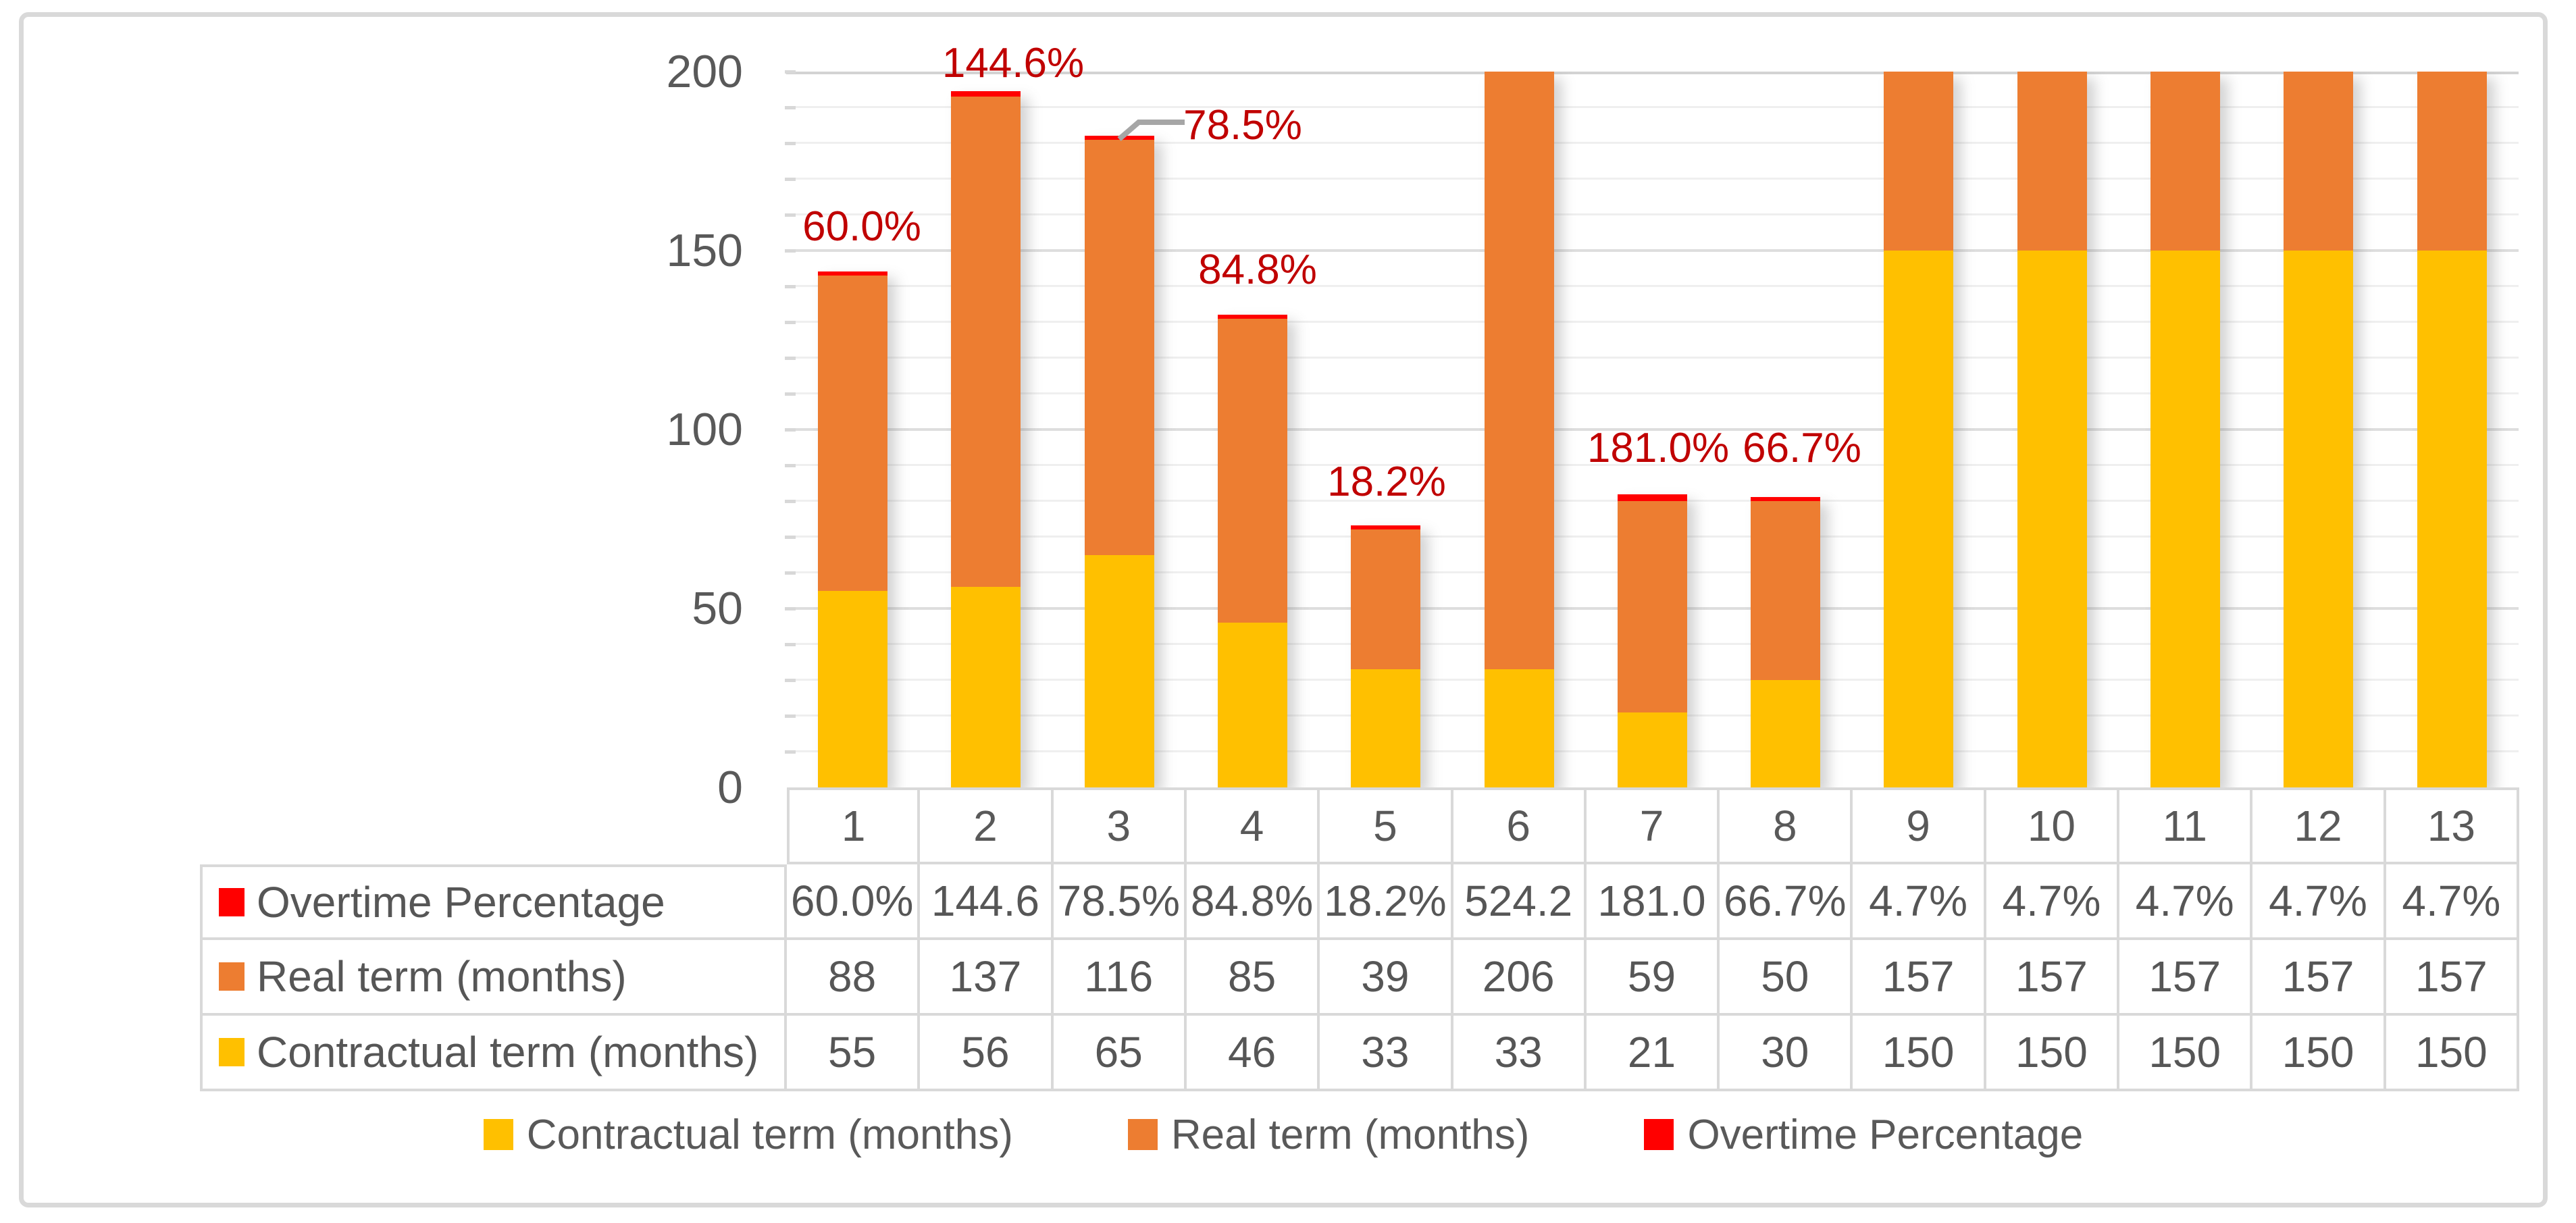 The height and width of the screenshot is (1223, 2576). I want to click on table-header-cell-2: 2, so click(987, 825).